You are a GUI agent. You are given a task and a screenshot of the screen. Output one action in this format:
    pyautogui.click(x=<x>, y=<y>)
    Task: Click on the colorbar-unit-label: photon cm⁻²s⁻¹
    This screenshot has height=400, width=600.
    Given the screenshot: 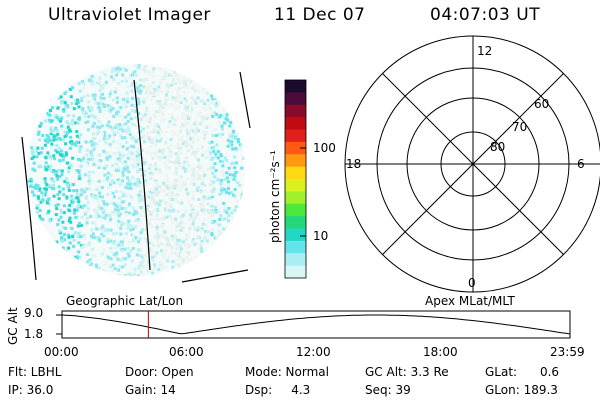 What is the action you would take?
    pyautogui.click(x=275, y=196)
    